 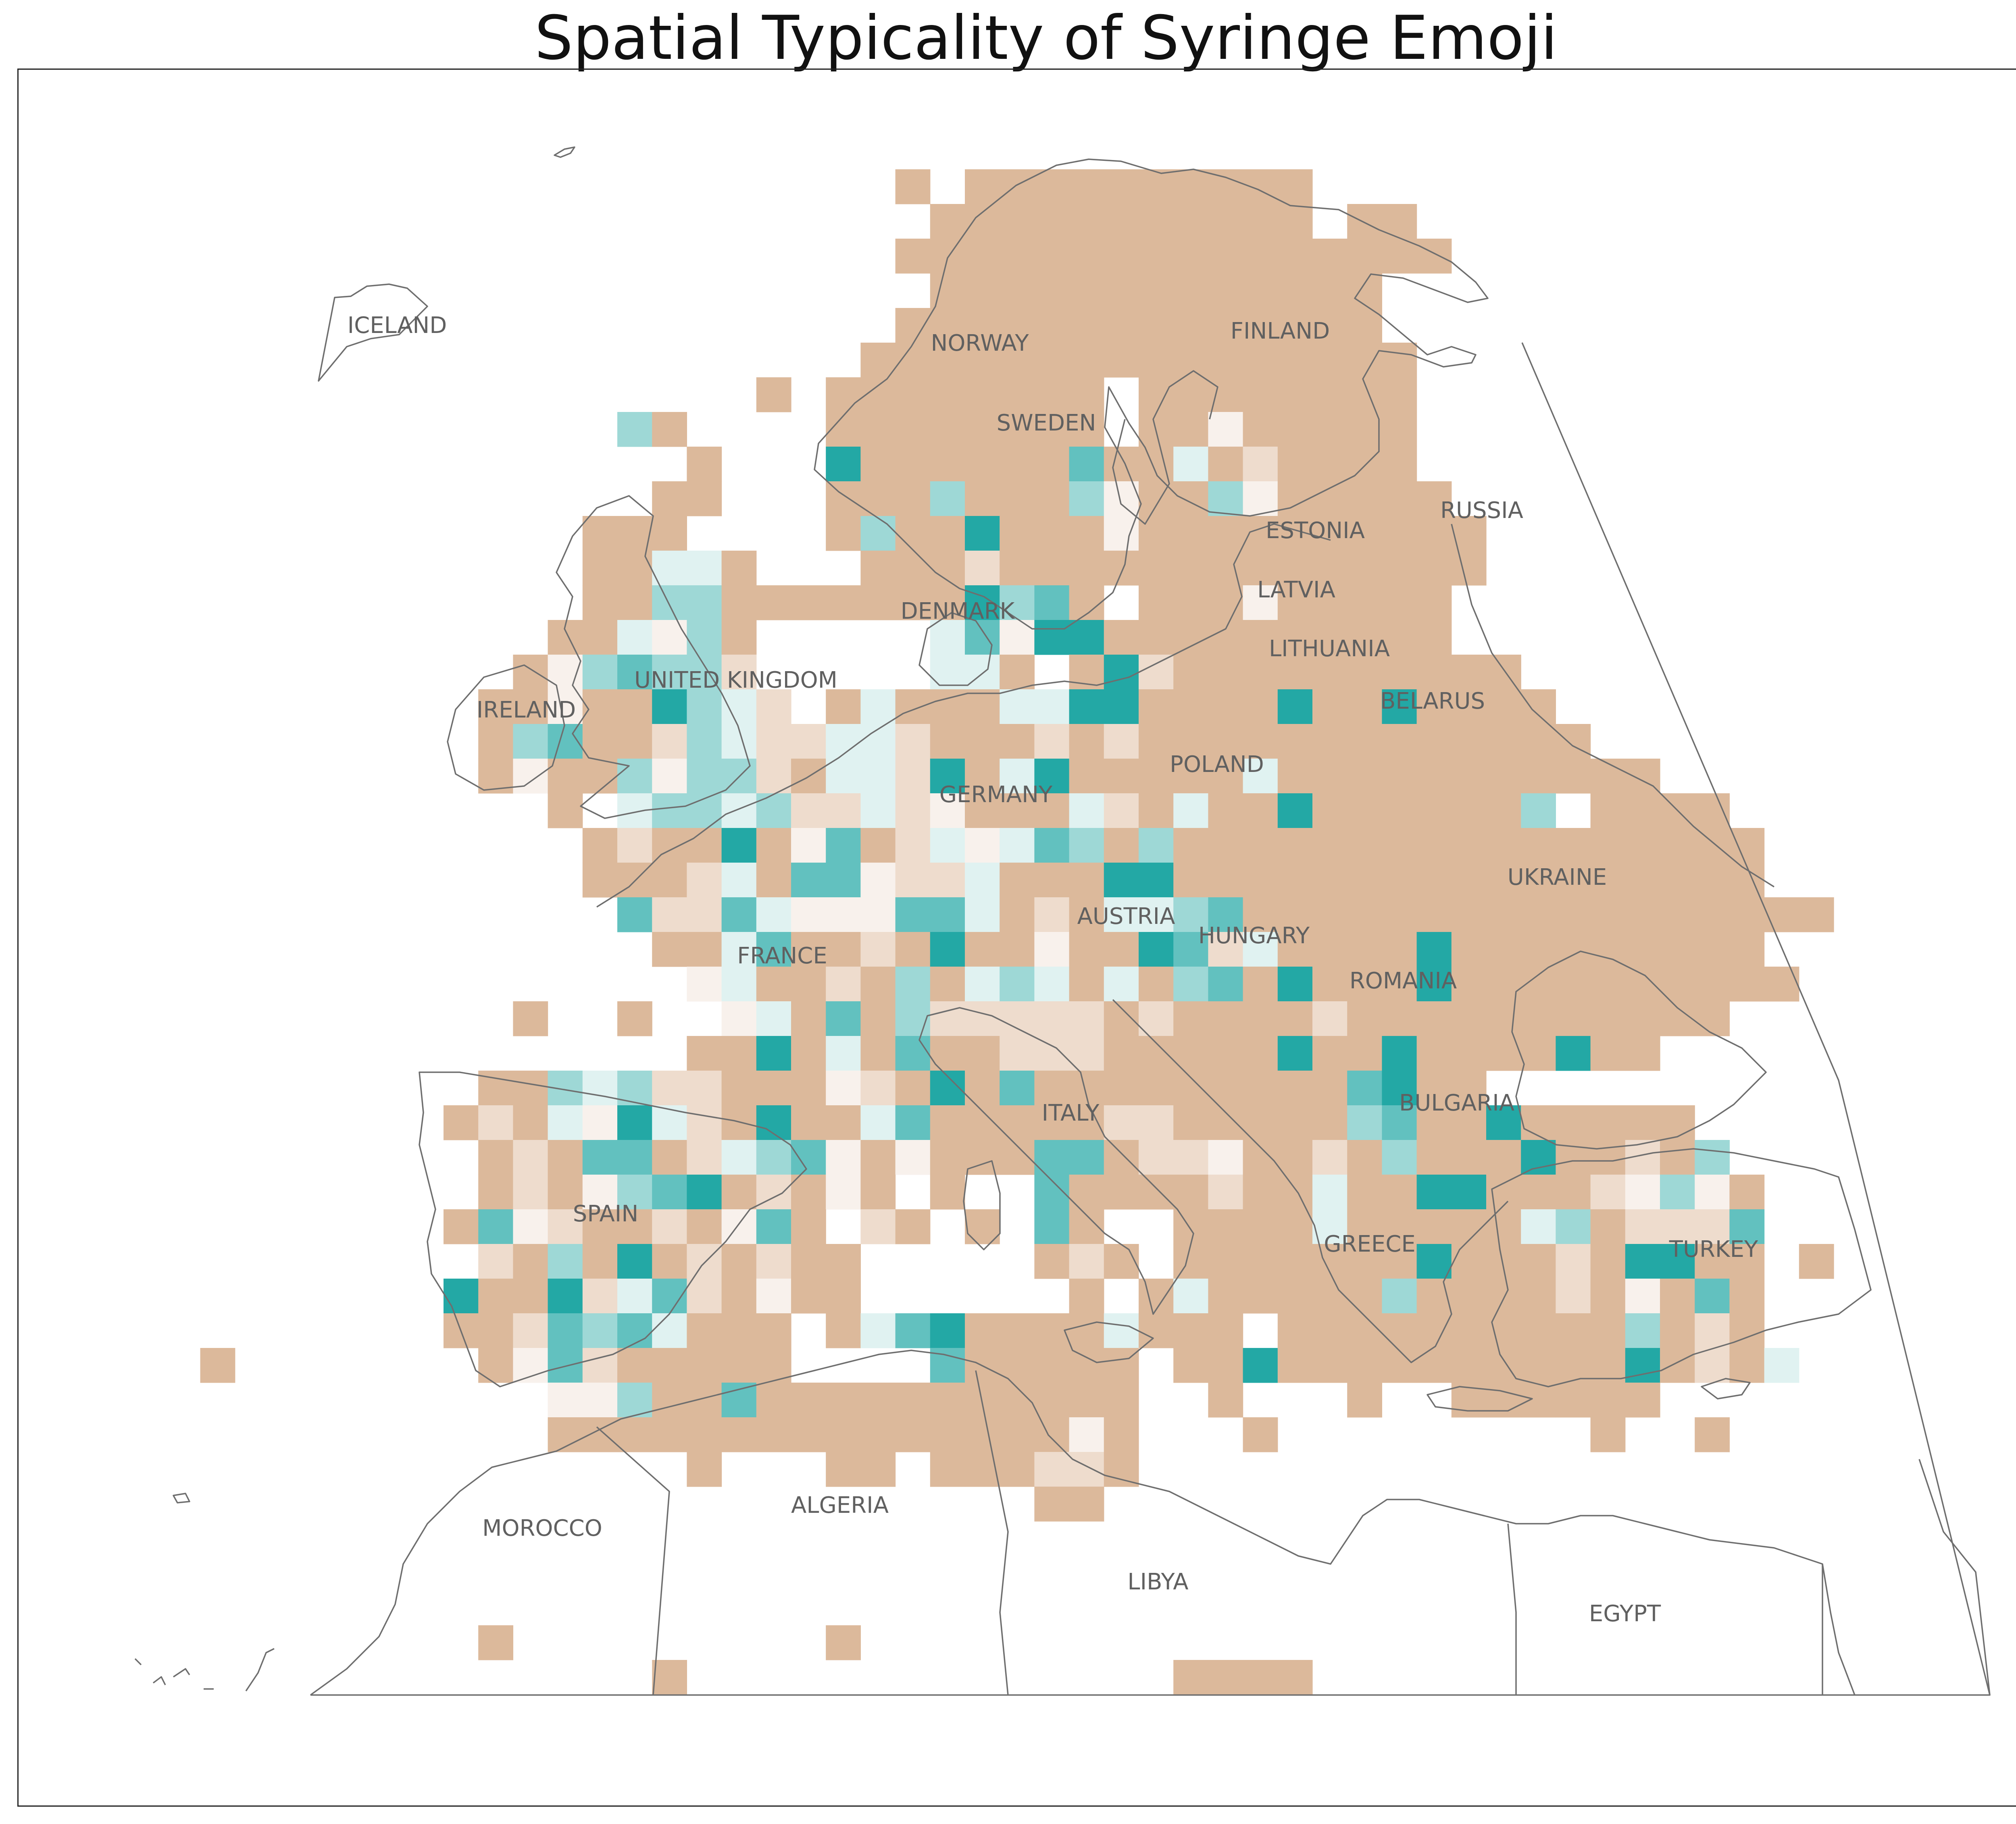 I want to click on cyprus-outline, so click(x=1726, y=1389).